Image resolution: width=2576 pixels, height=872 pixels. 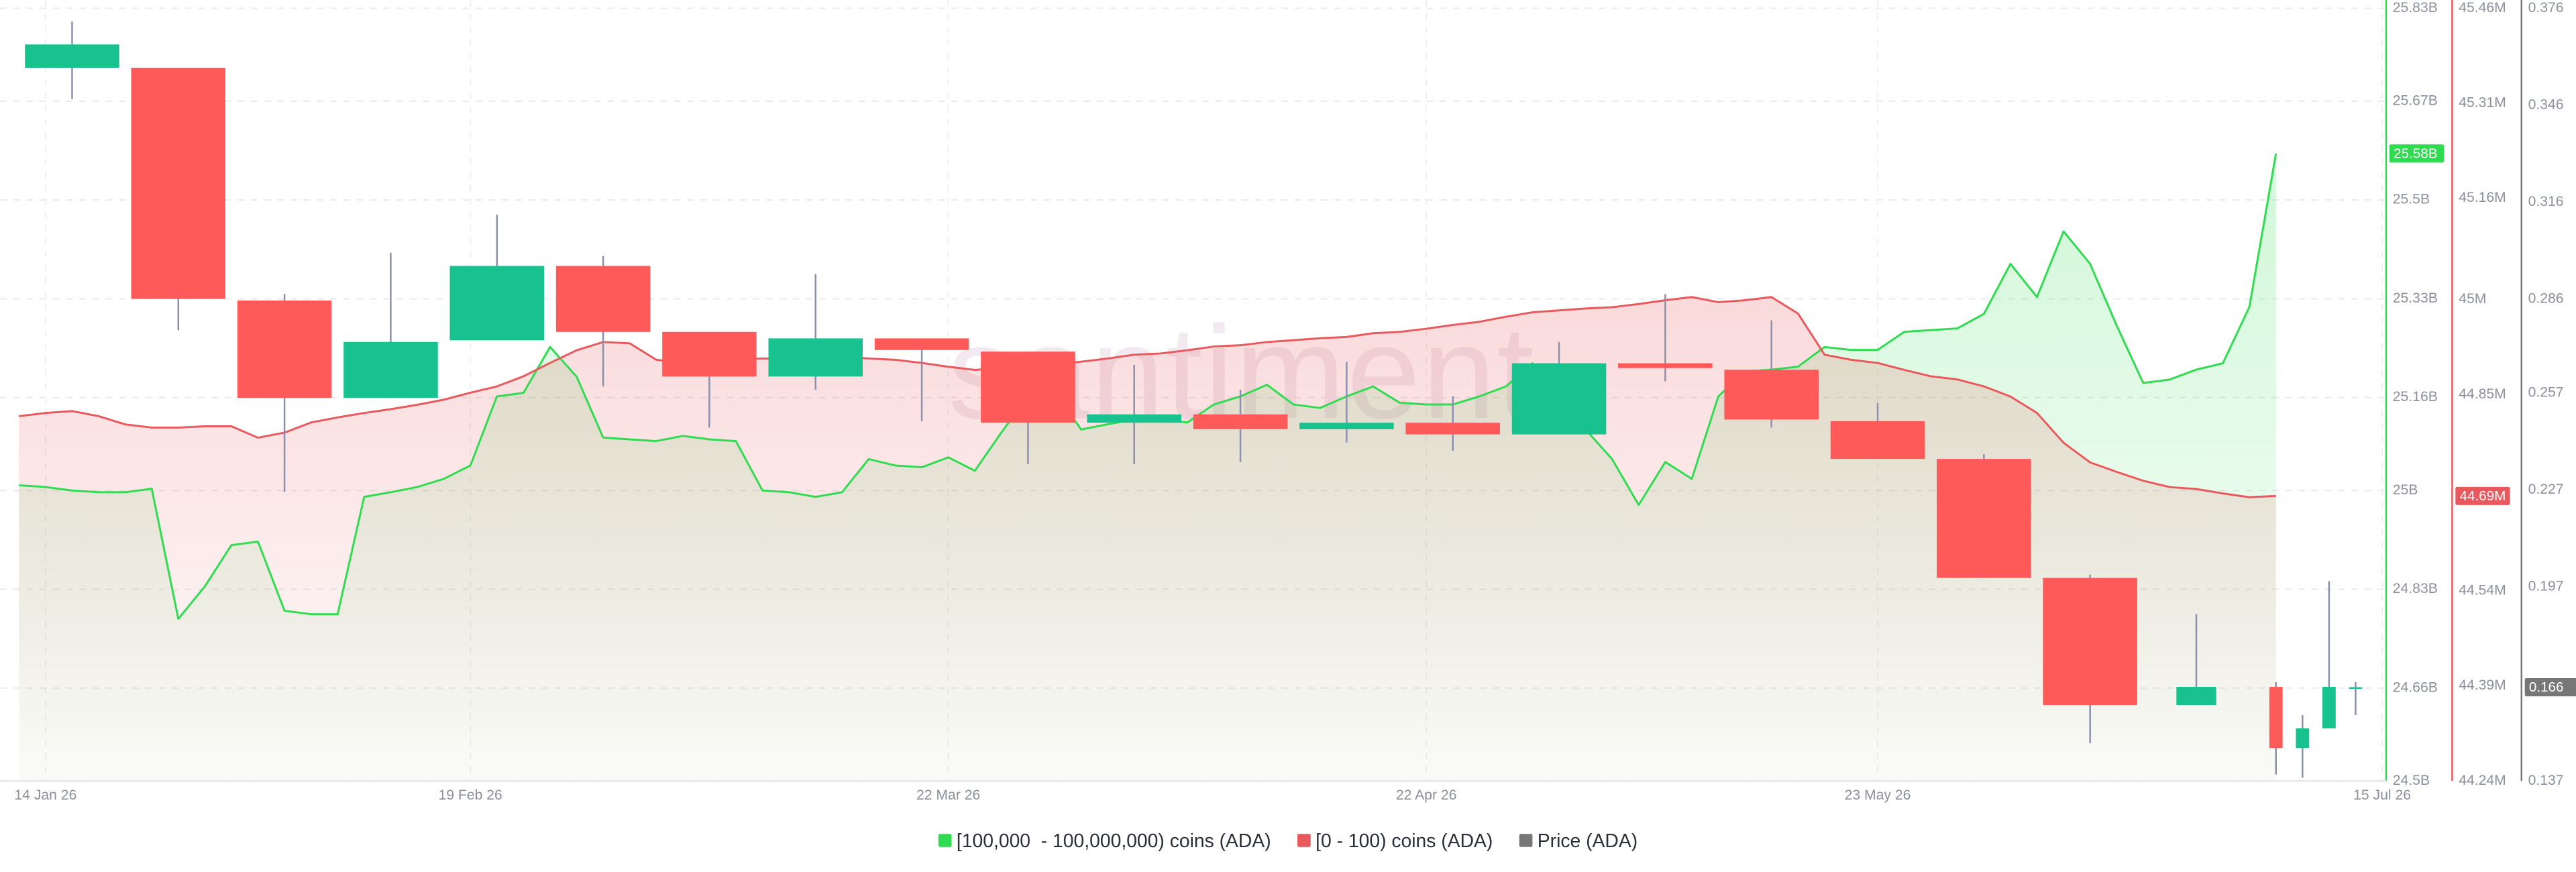 What do you see at coordinates (45, 795) in the screenshot?
I see `x-tick-label: 14 Jan 26` at bounding box center [45, 795].